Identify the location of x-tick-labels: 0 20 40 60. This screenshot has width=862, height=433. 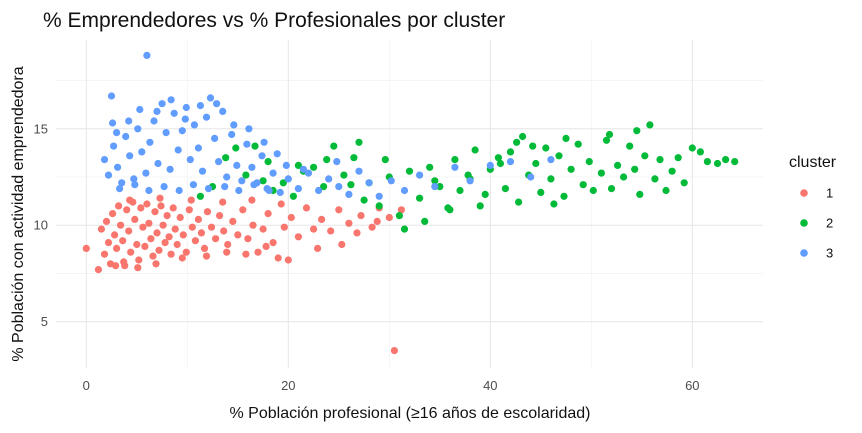
(391, 385).